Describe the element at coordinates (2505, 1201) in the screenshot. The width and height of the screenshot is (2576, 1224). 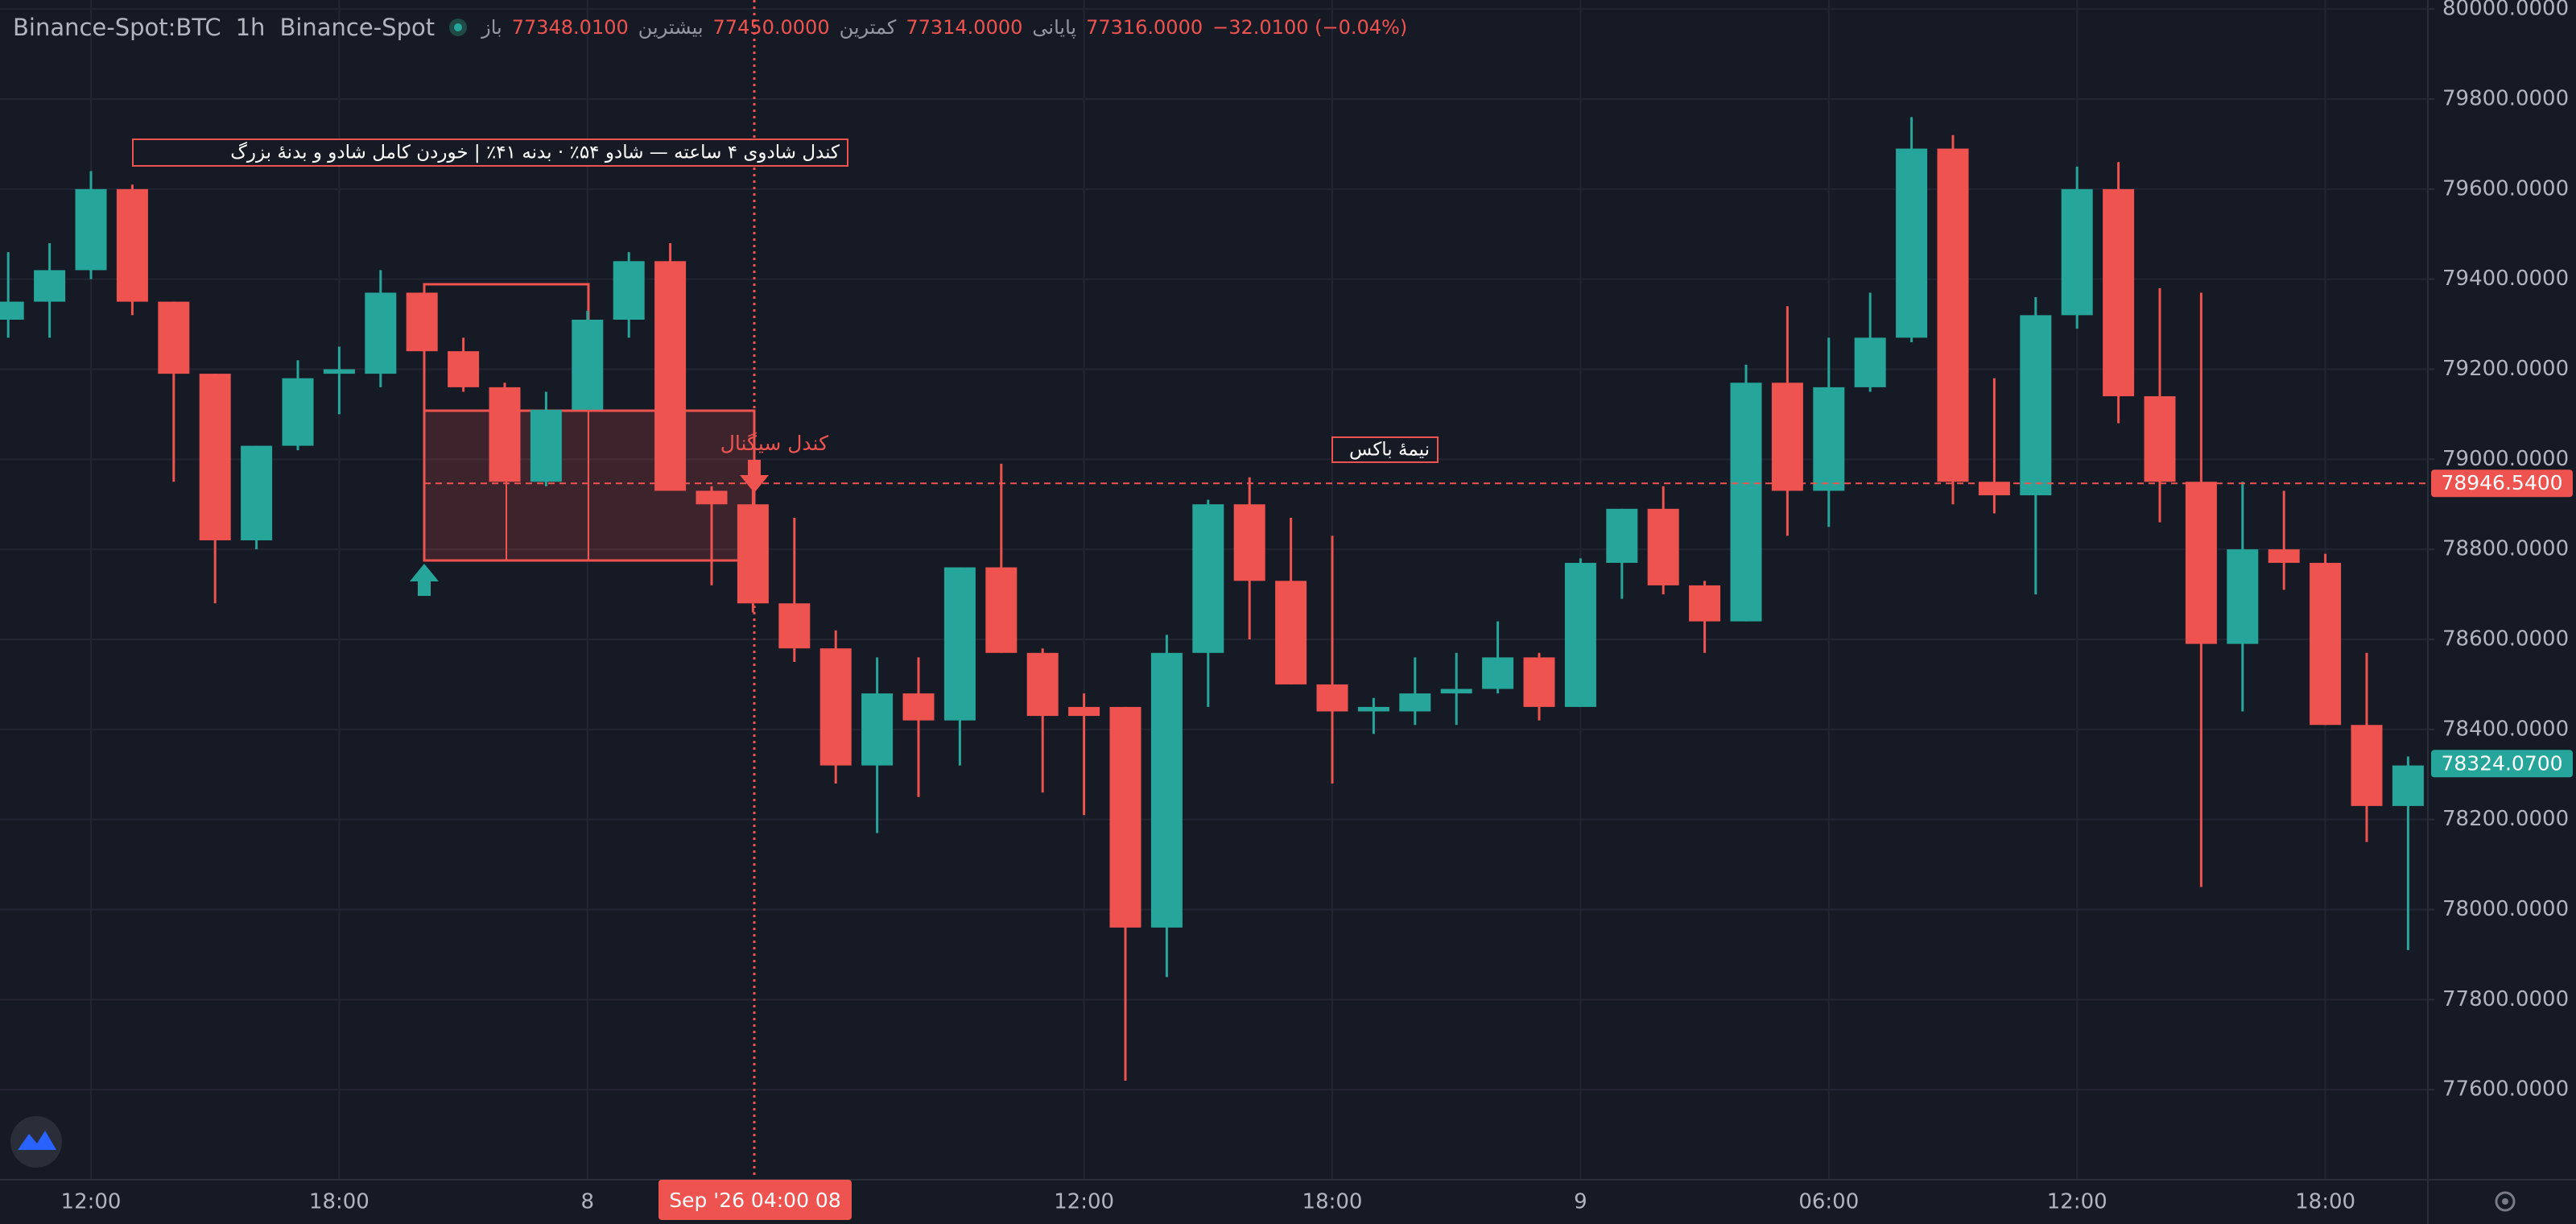
I see `settings-icon` at that location.